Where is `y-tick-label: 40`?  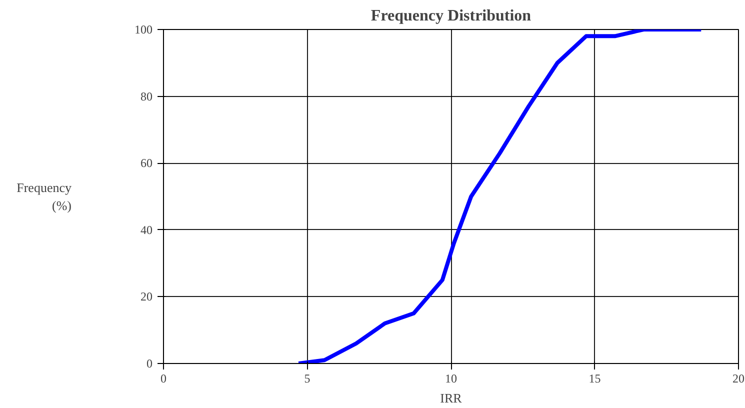
y-tick-label: 40 is located at coordinates (146, 229).